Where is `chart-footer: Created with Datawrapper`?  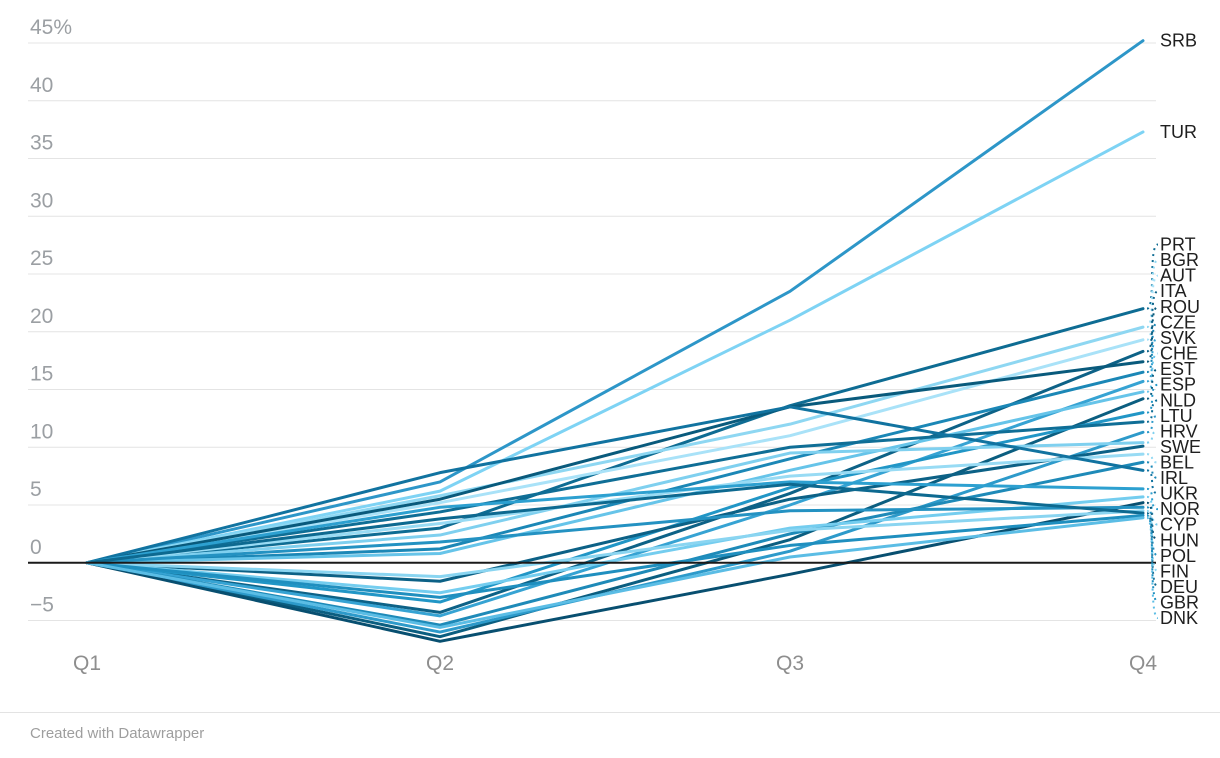 chart-footer: Created with Datawrapper is located at coordinates (610, 727).